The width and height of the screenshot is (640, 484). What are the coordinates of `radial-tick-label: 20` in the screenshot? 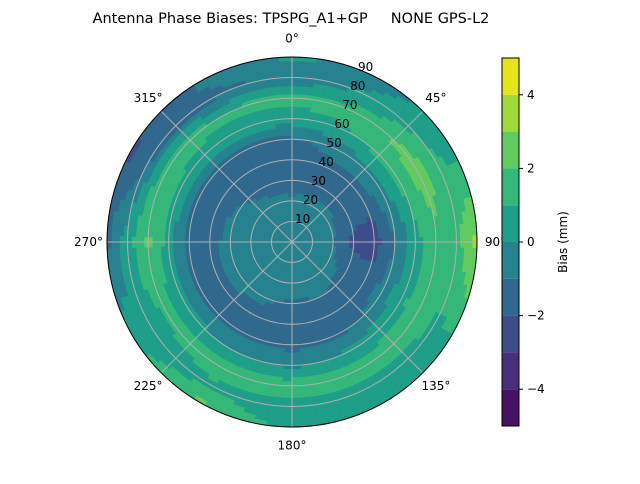 It's located at (310, 200).